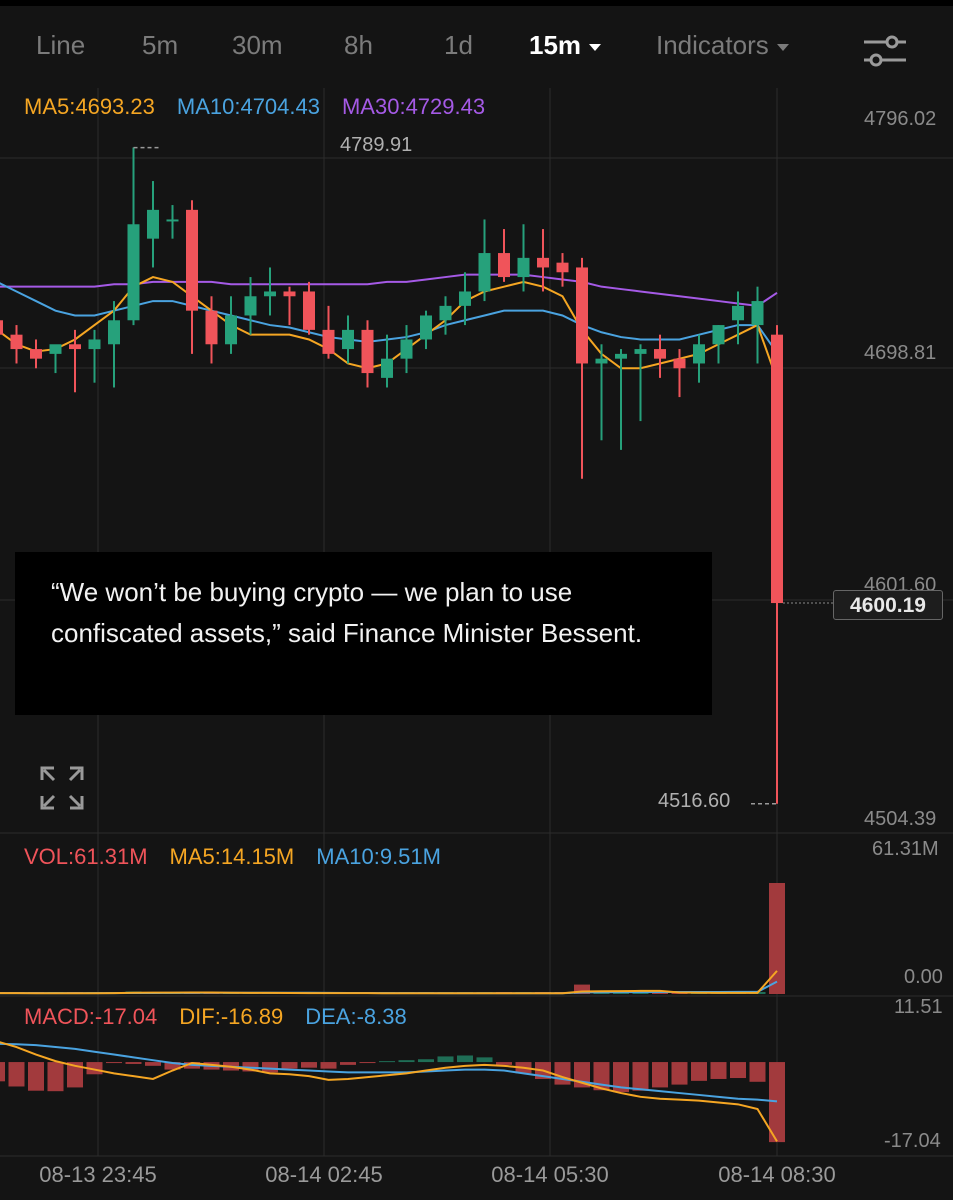 The width and height of the screenshot is (953, 1200). Describe the element at coordinates (160, 45) in the screenshot. I see `tab-5m: 5m` at that location.